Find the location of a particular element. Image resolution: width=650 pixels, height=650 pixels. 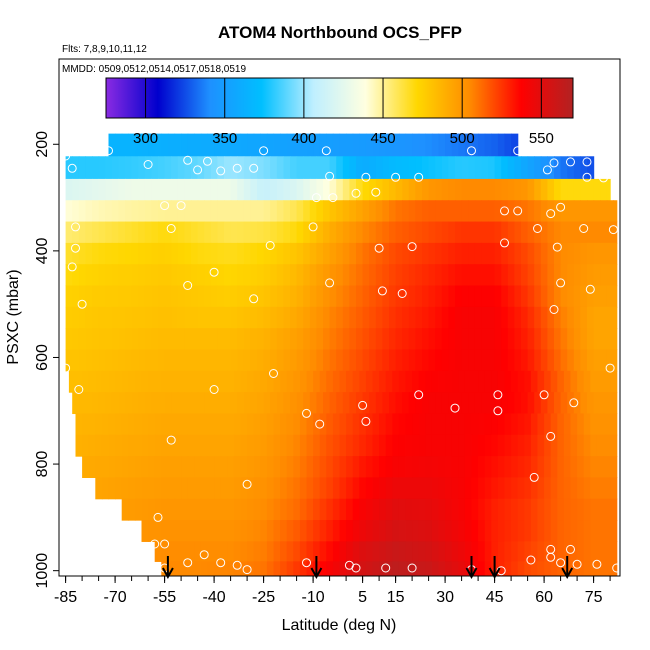

x-tick-label: 60 is located at coordinates (544, 597).